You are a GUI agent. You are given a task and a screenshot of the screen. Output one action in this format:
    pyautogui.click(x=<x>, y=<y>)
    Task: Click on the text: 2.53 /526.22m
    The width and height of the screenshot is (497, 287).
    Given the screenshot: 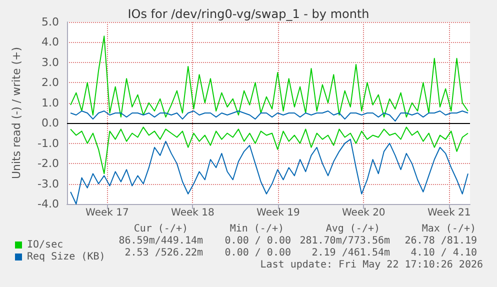 What is the action you would take?
    pyautogui.click(x=164, y=253)
    